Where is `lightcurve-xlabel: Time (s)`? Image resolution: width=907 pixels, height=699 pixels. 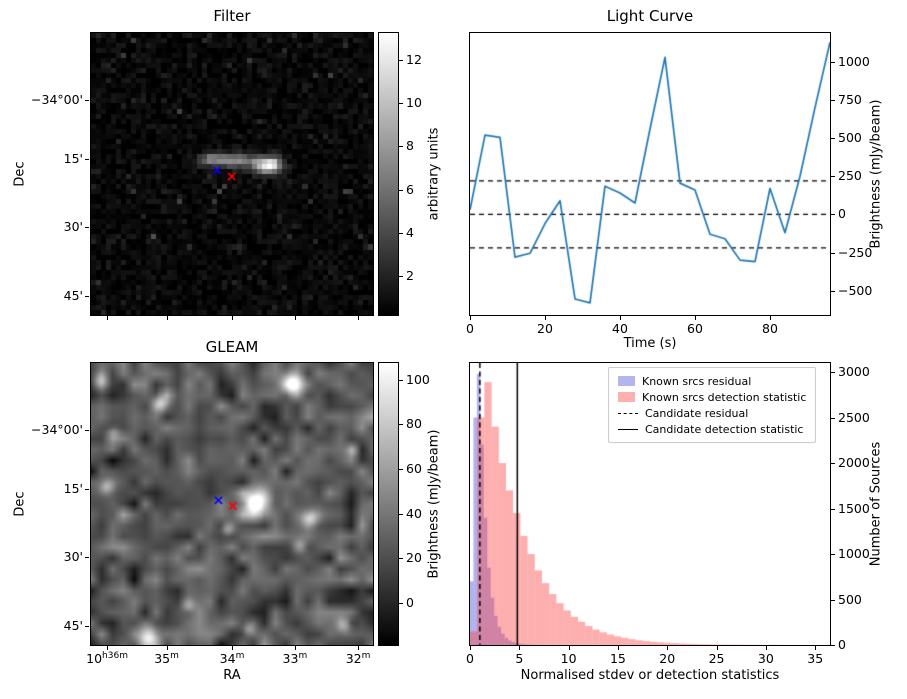
lightcurve-xlabel: Time (s) is located at coordinates (650, 343).